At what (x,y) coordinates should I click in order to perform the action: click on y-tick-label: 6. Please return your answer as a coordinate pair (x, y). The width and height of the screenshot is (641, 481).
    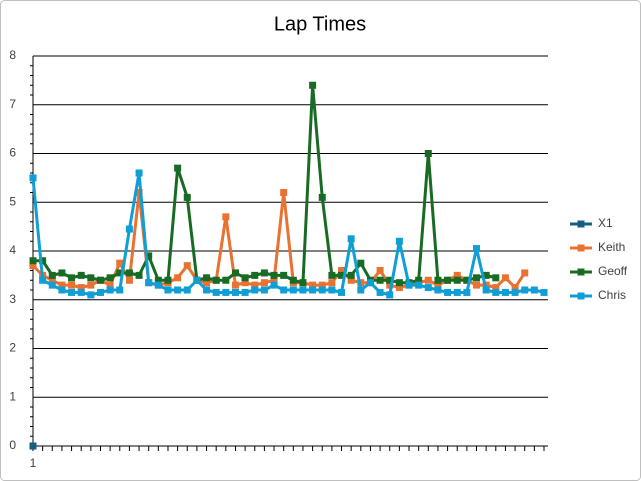
    Looking at the image, I should click on (12, 153).